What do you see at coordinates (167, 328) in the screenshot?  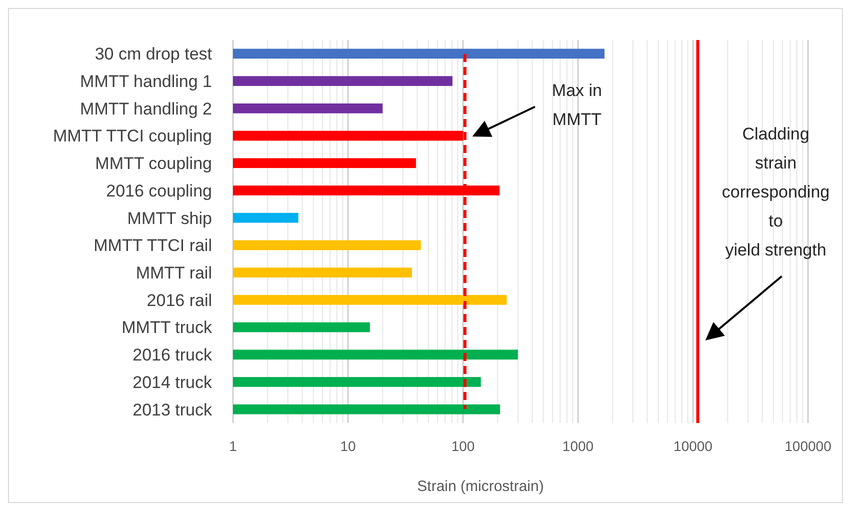 I see `y-tick-label: MMTT truck` at bounding box center [167, 328].